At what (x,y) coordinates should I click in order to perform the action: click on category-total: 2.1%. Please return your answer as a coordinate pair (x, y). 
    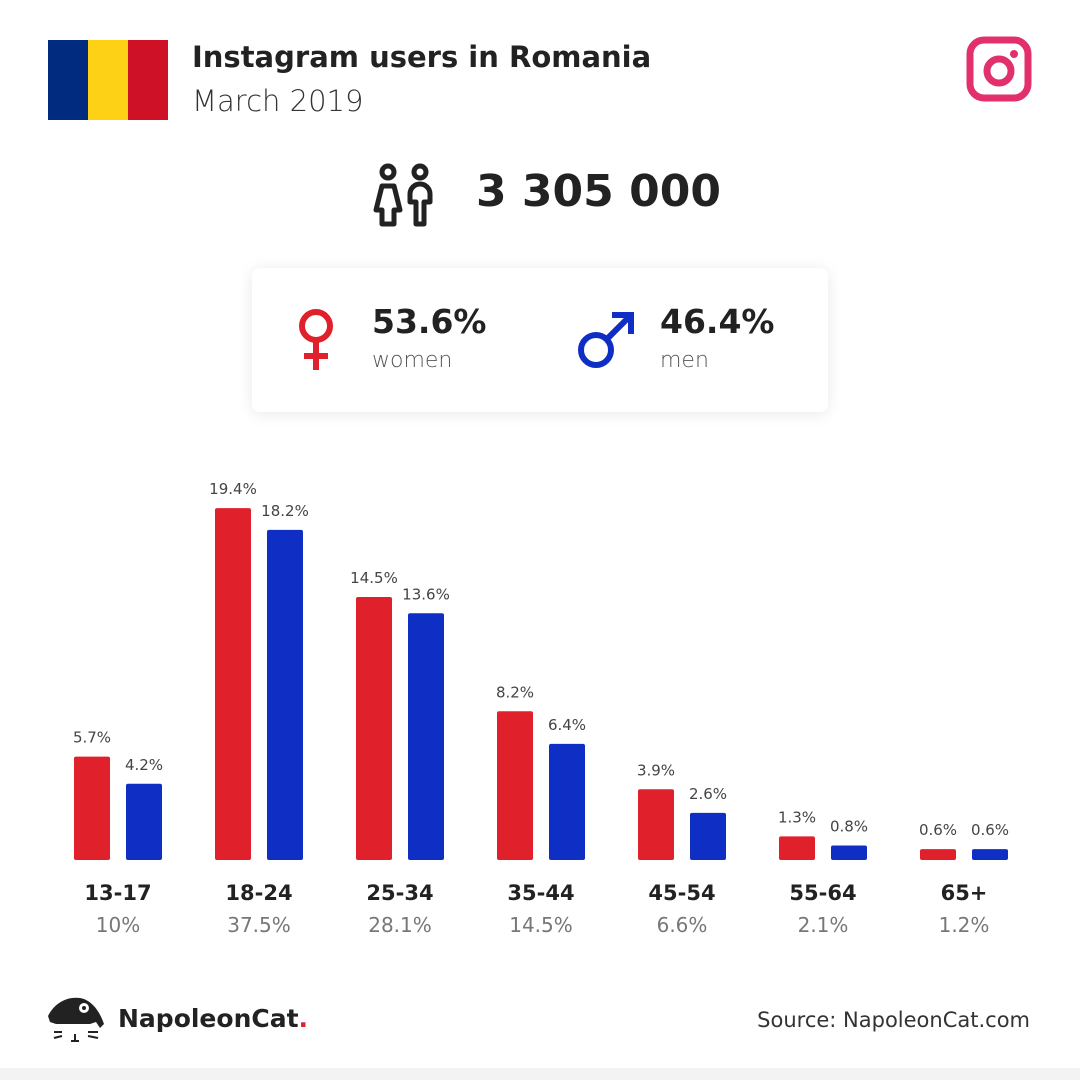
    Looking at the image, I should click on (823, 925).